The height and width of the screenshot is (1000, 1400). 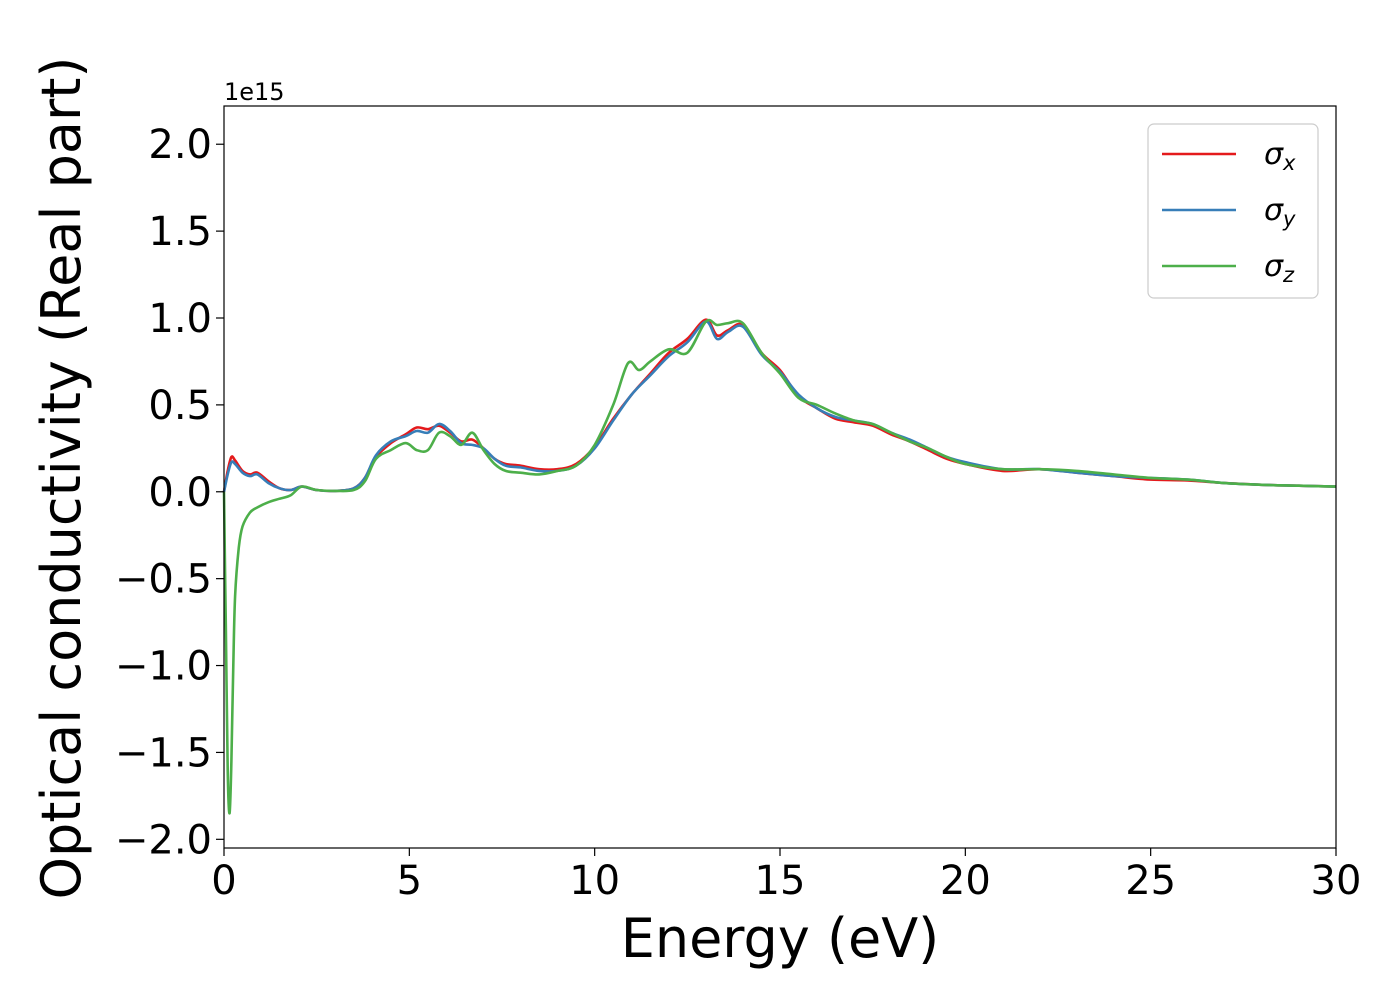 I want to click on y-tick-label: 0.5, so click(x=180, y=406).